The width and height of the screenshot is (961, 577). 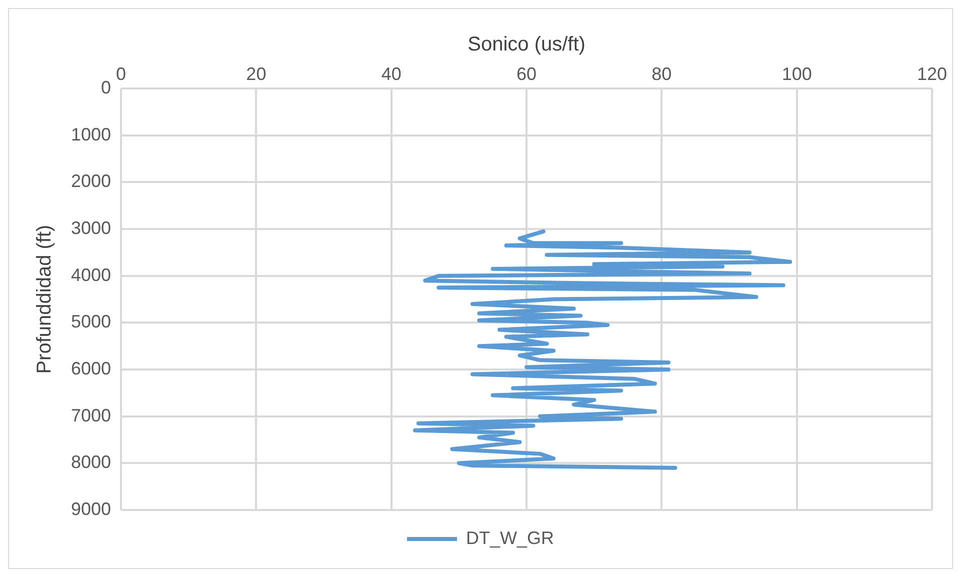 I want to click on x-axis-title: Sonico (us/ft), so click(x=527, y=45).